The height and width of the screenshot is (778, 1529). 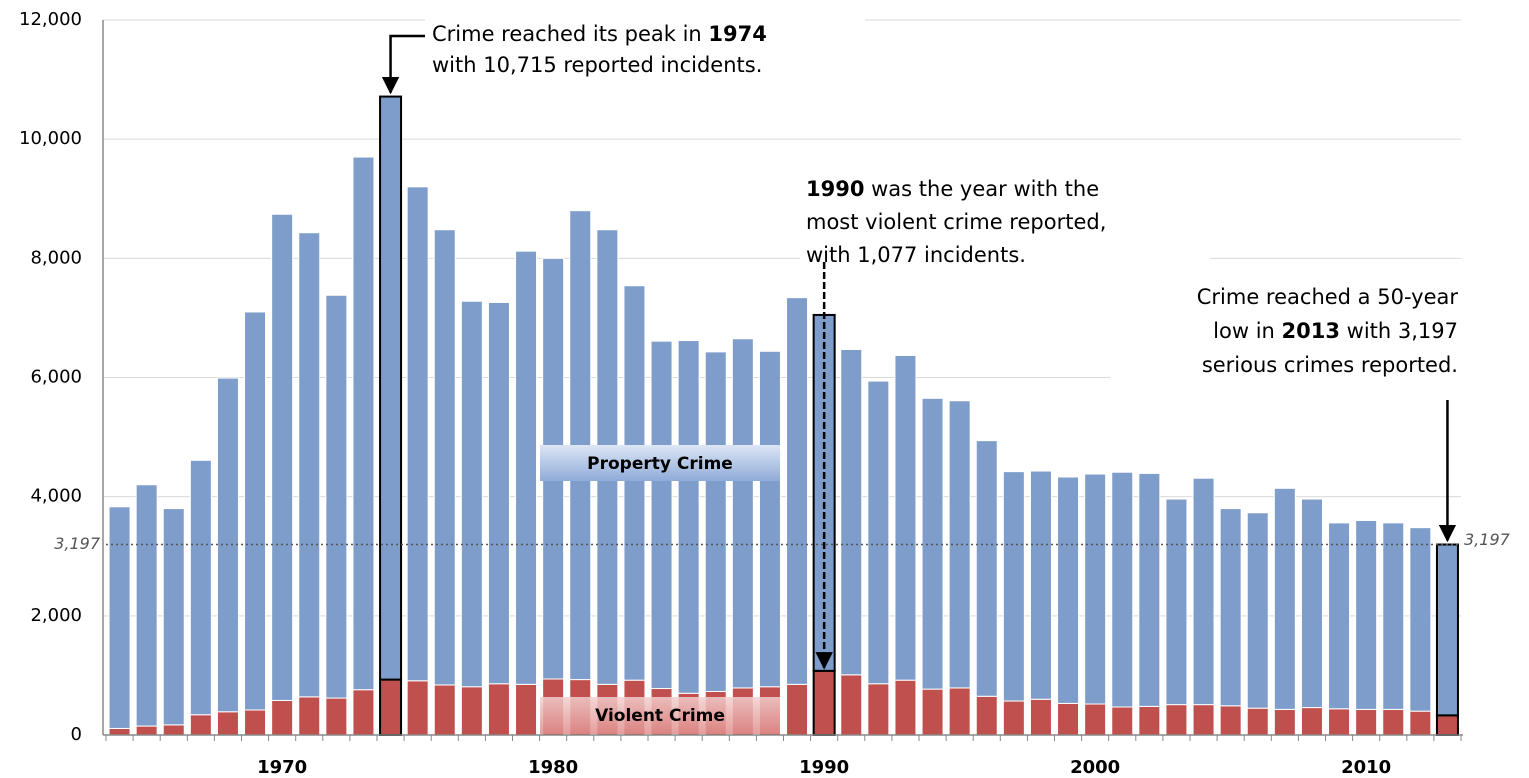 What do you see at coordinates (282, 767) in the screenshot?
I see `x-tick-label: 1970` at bounding box center [282, 767].